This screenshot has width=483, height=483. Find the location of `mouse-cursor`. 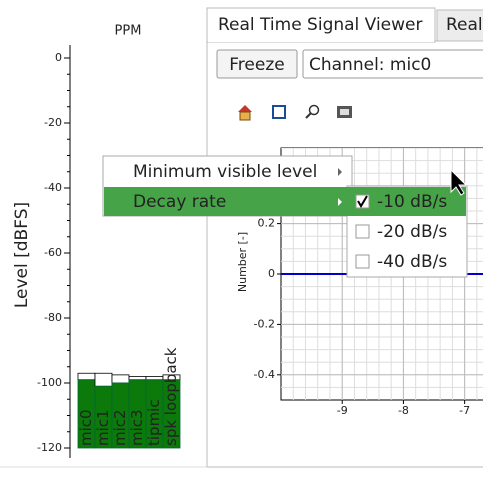

mouse-cursor is located at coordinates (459, 182).